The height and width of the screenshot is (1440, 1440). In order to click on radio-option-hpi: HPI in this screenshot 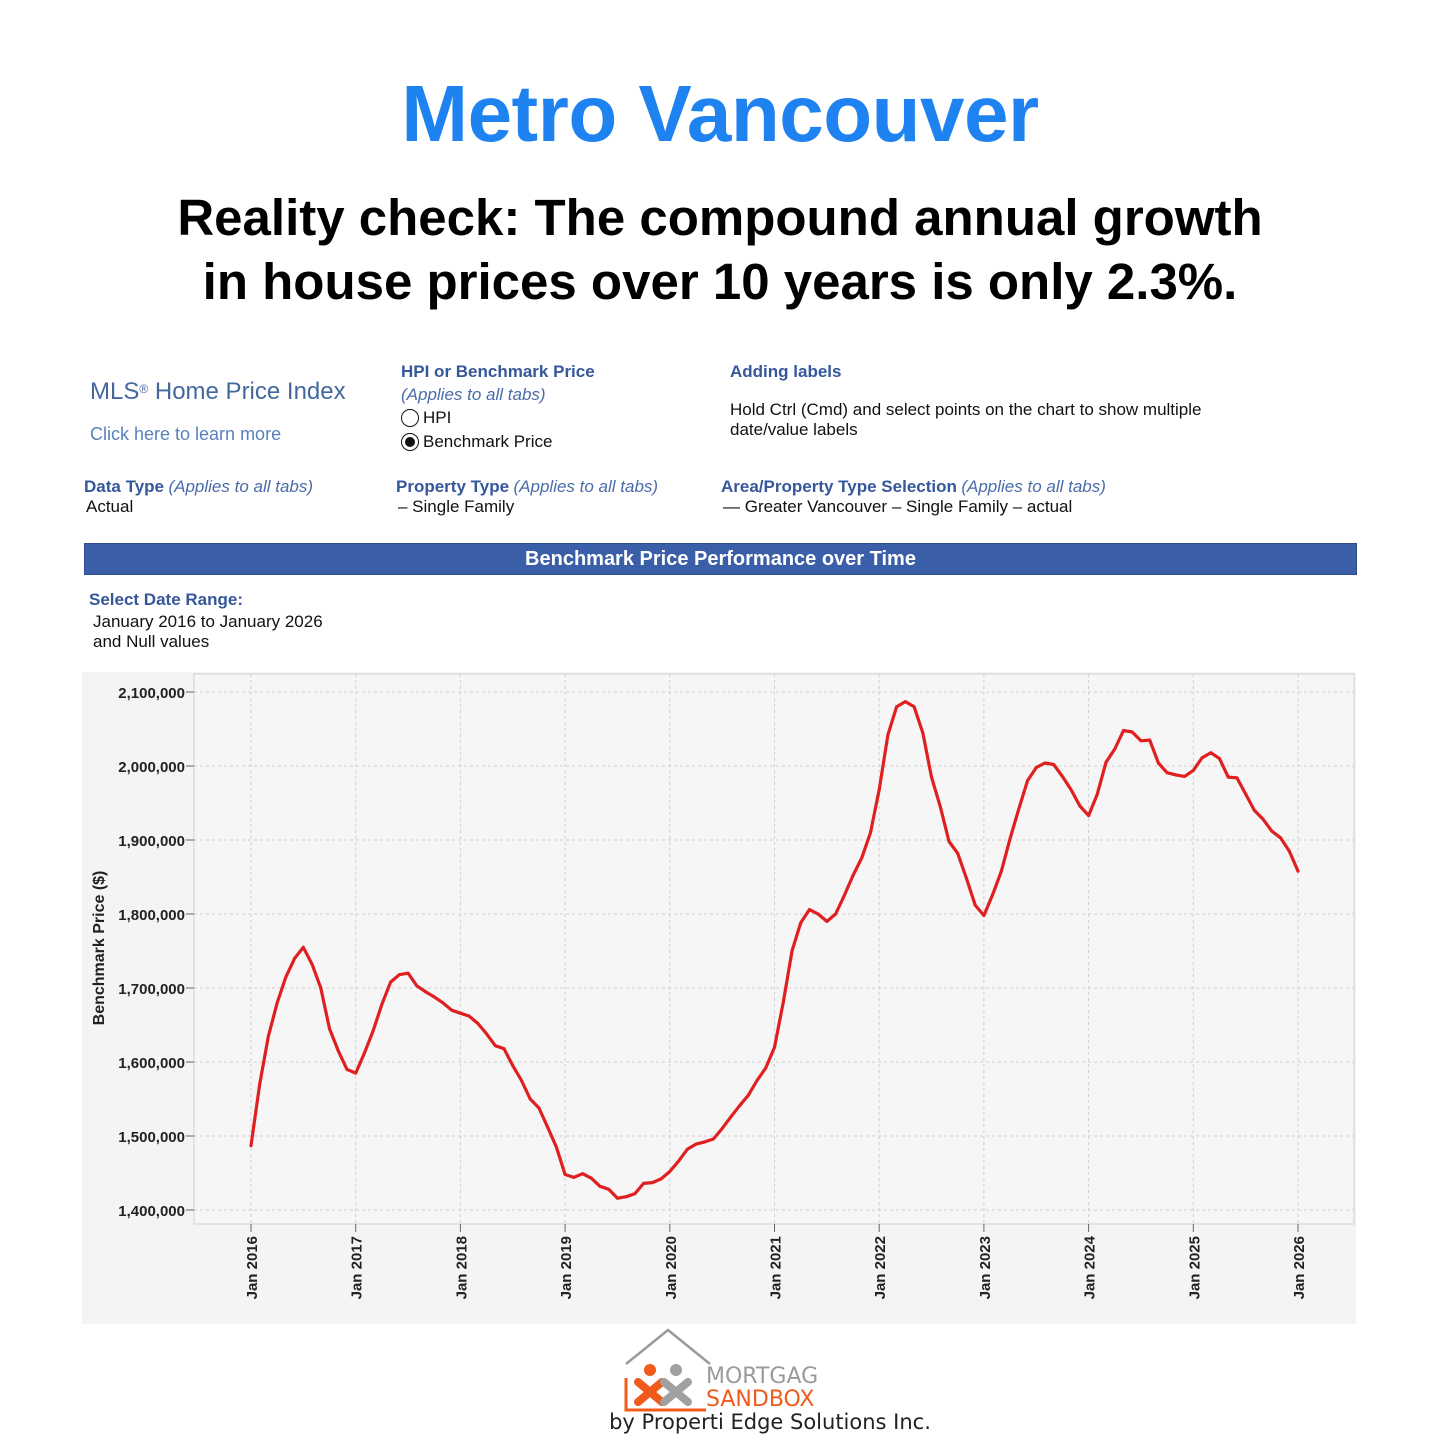, I will do `click(498, 418)`.